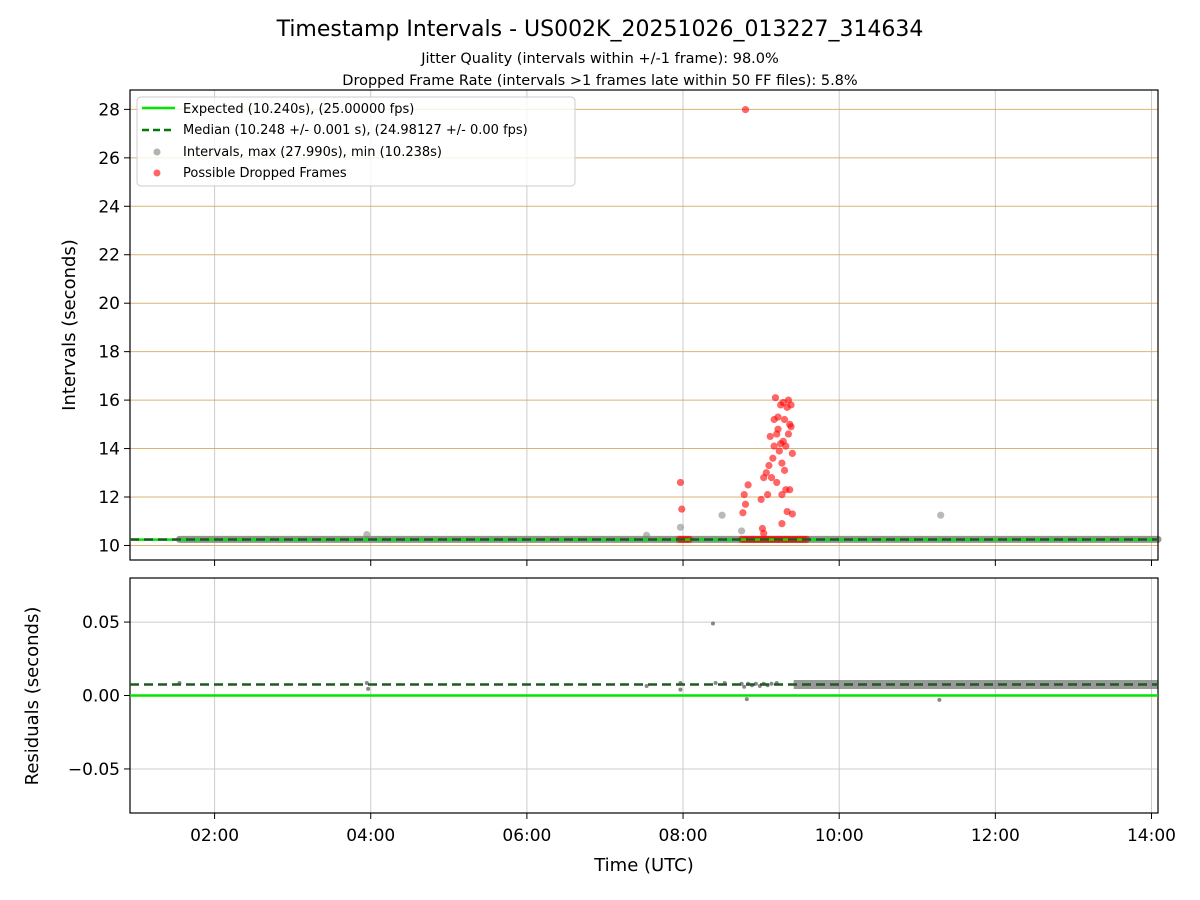 The width and height of the screenshot is (1200, 900). I want to click on legend-intervals-marker, so click(157, 152).